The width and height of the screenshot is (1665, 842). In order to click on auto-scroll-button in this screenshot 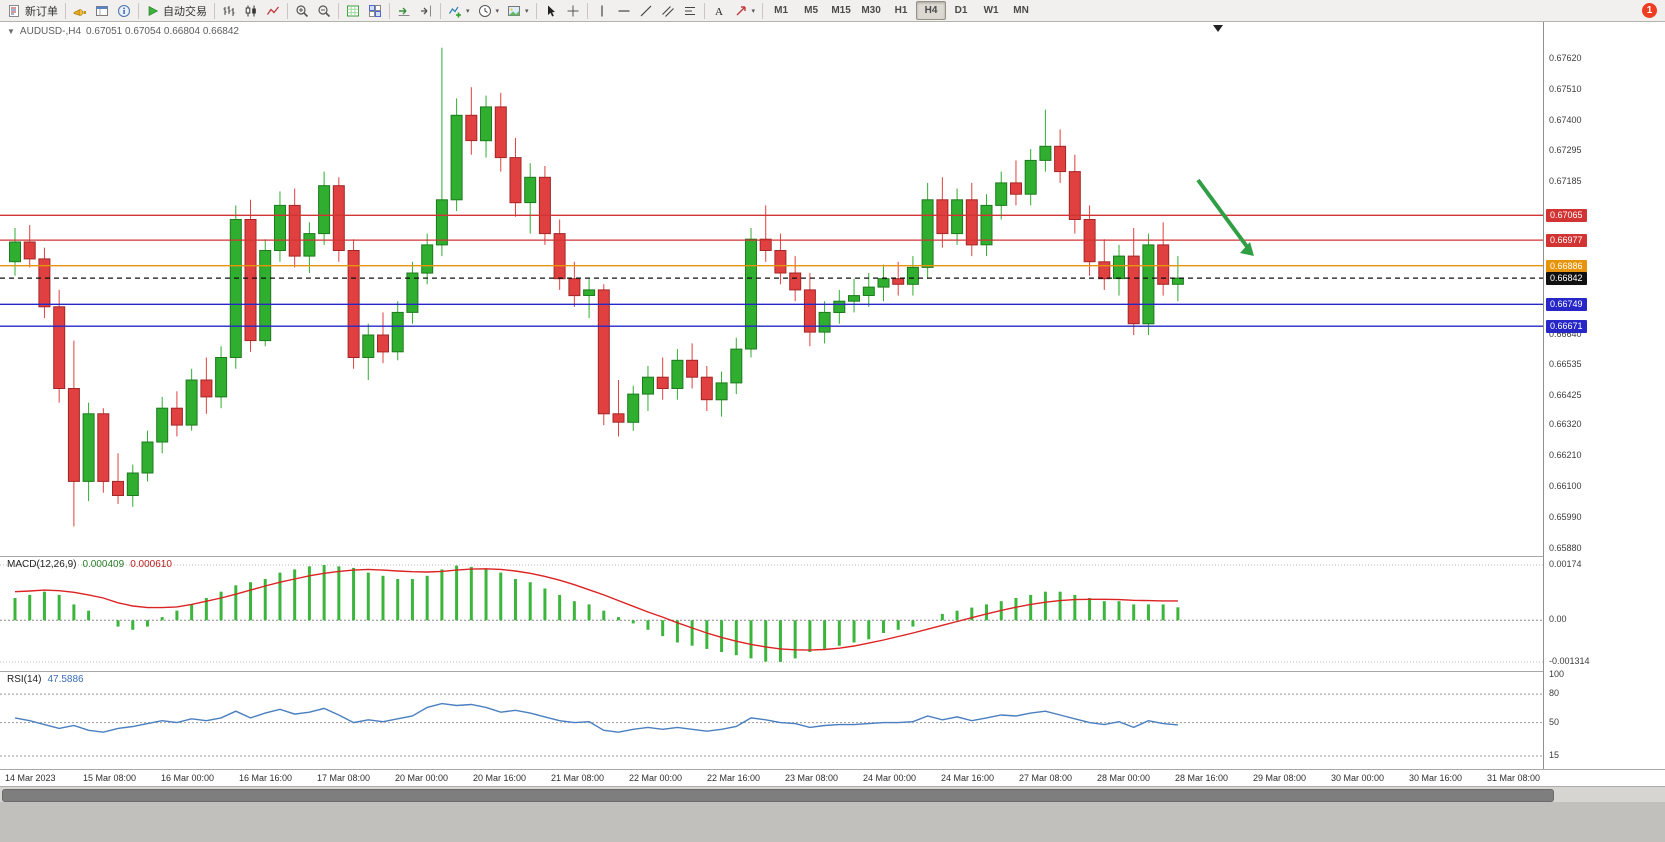, I will do `click(404, 10)`.